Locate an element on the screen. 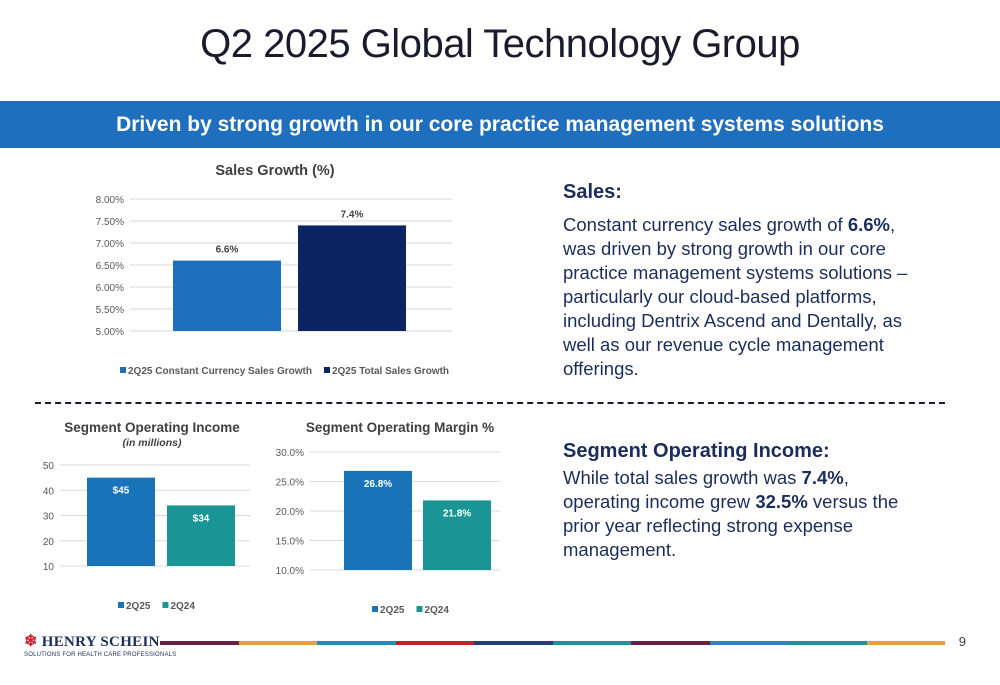 This screenshot has width=1000, height=685. segment-operating-income-heading: Segment Operating Income: is located at coordinates (696, 451).